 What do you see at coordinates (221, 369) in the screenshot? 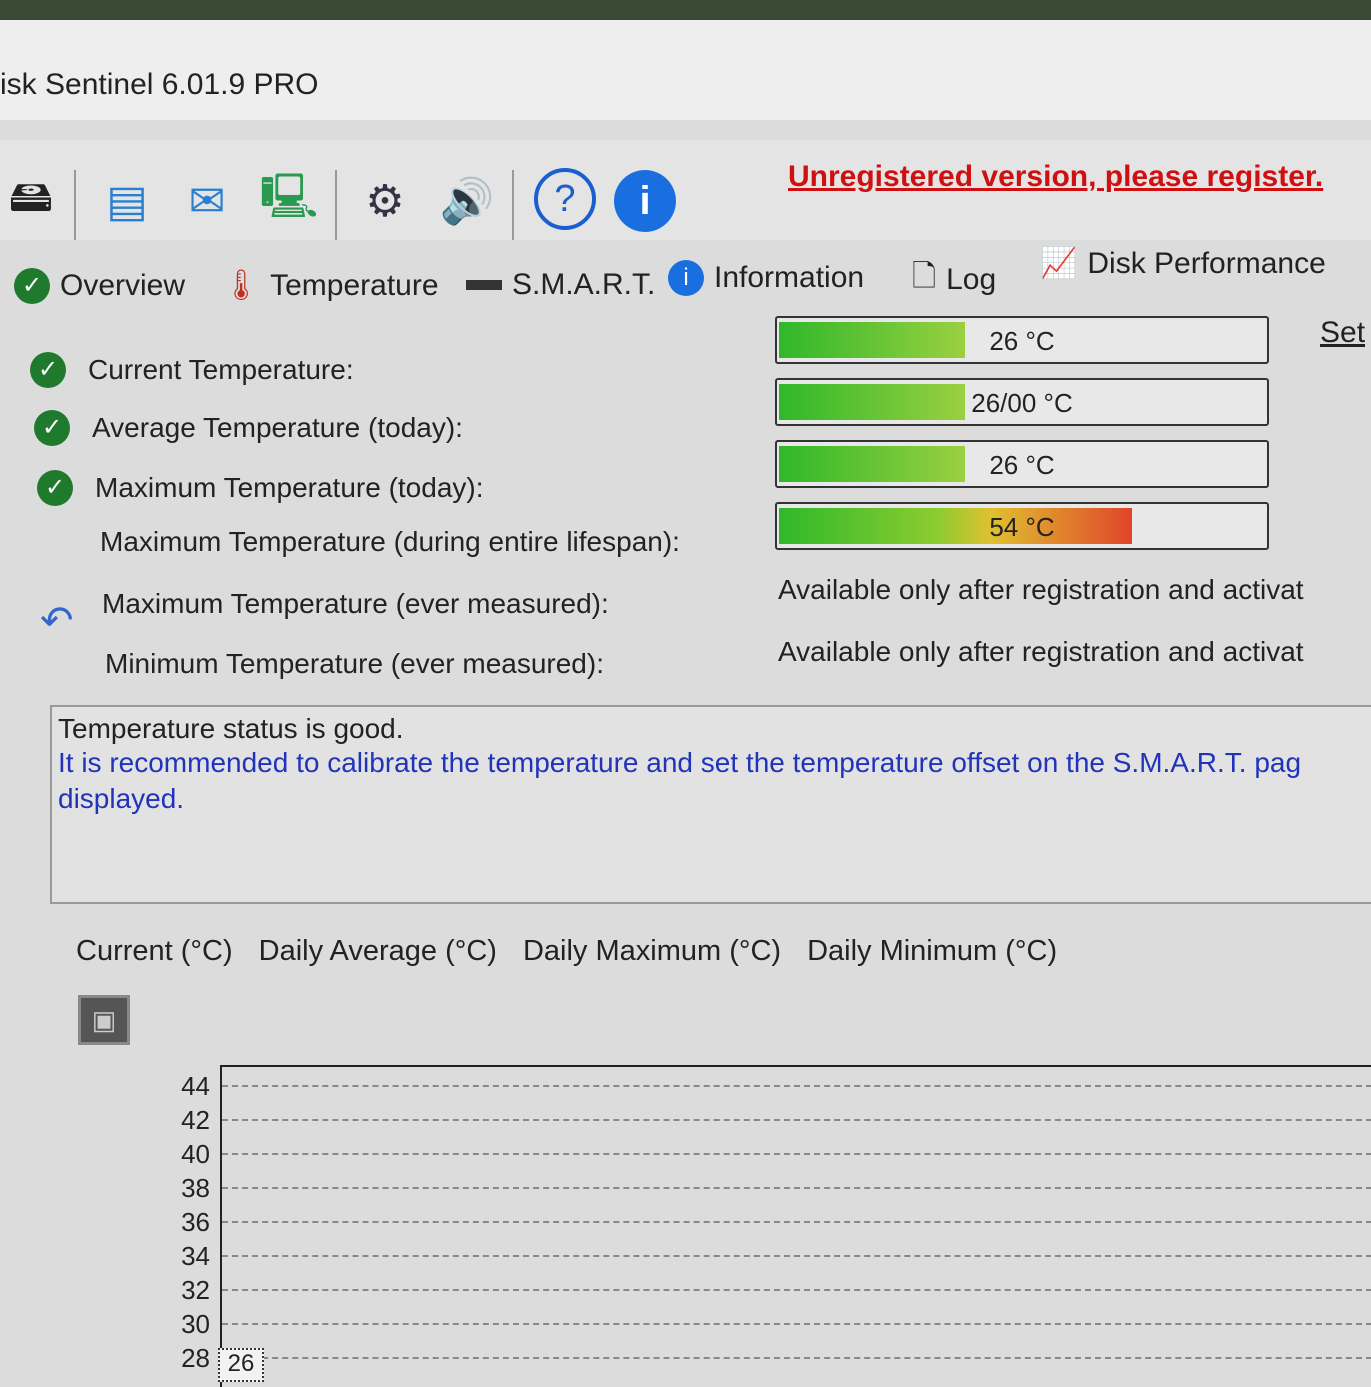
I see `row-label: Current Temperature:` at bounding box center [221, 369].